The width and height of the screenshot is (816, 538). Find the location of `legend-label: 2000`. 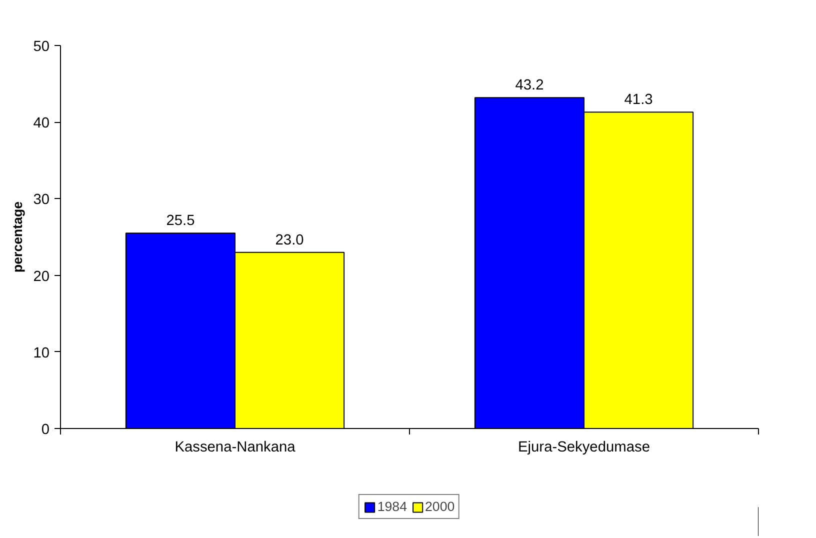

legend-label: 2000 is located at coordinates (440, 506).